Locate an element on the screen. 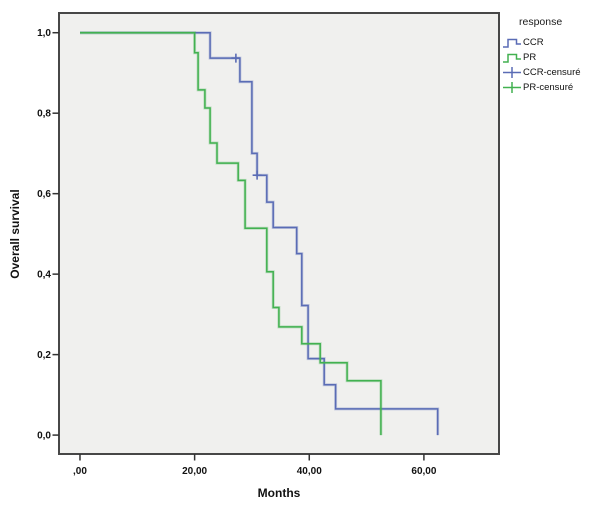 The image size is (600, 511). y-tick-label: 0,0 is located at coordinates (44, 436).